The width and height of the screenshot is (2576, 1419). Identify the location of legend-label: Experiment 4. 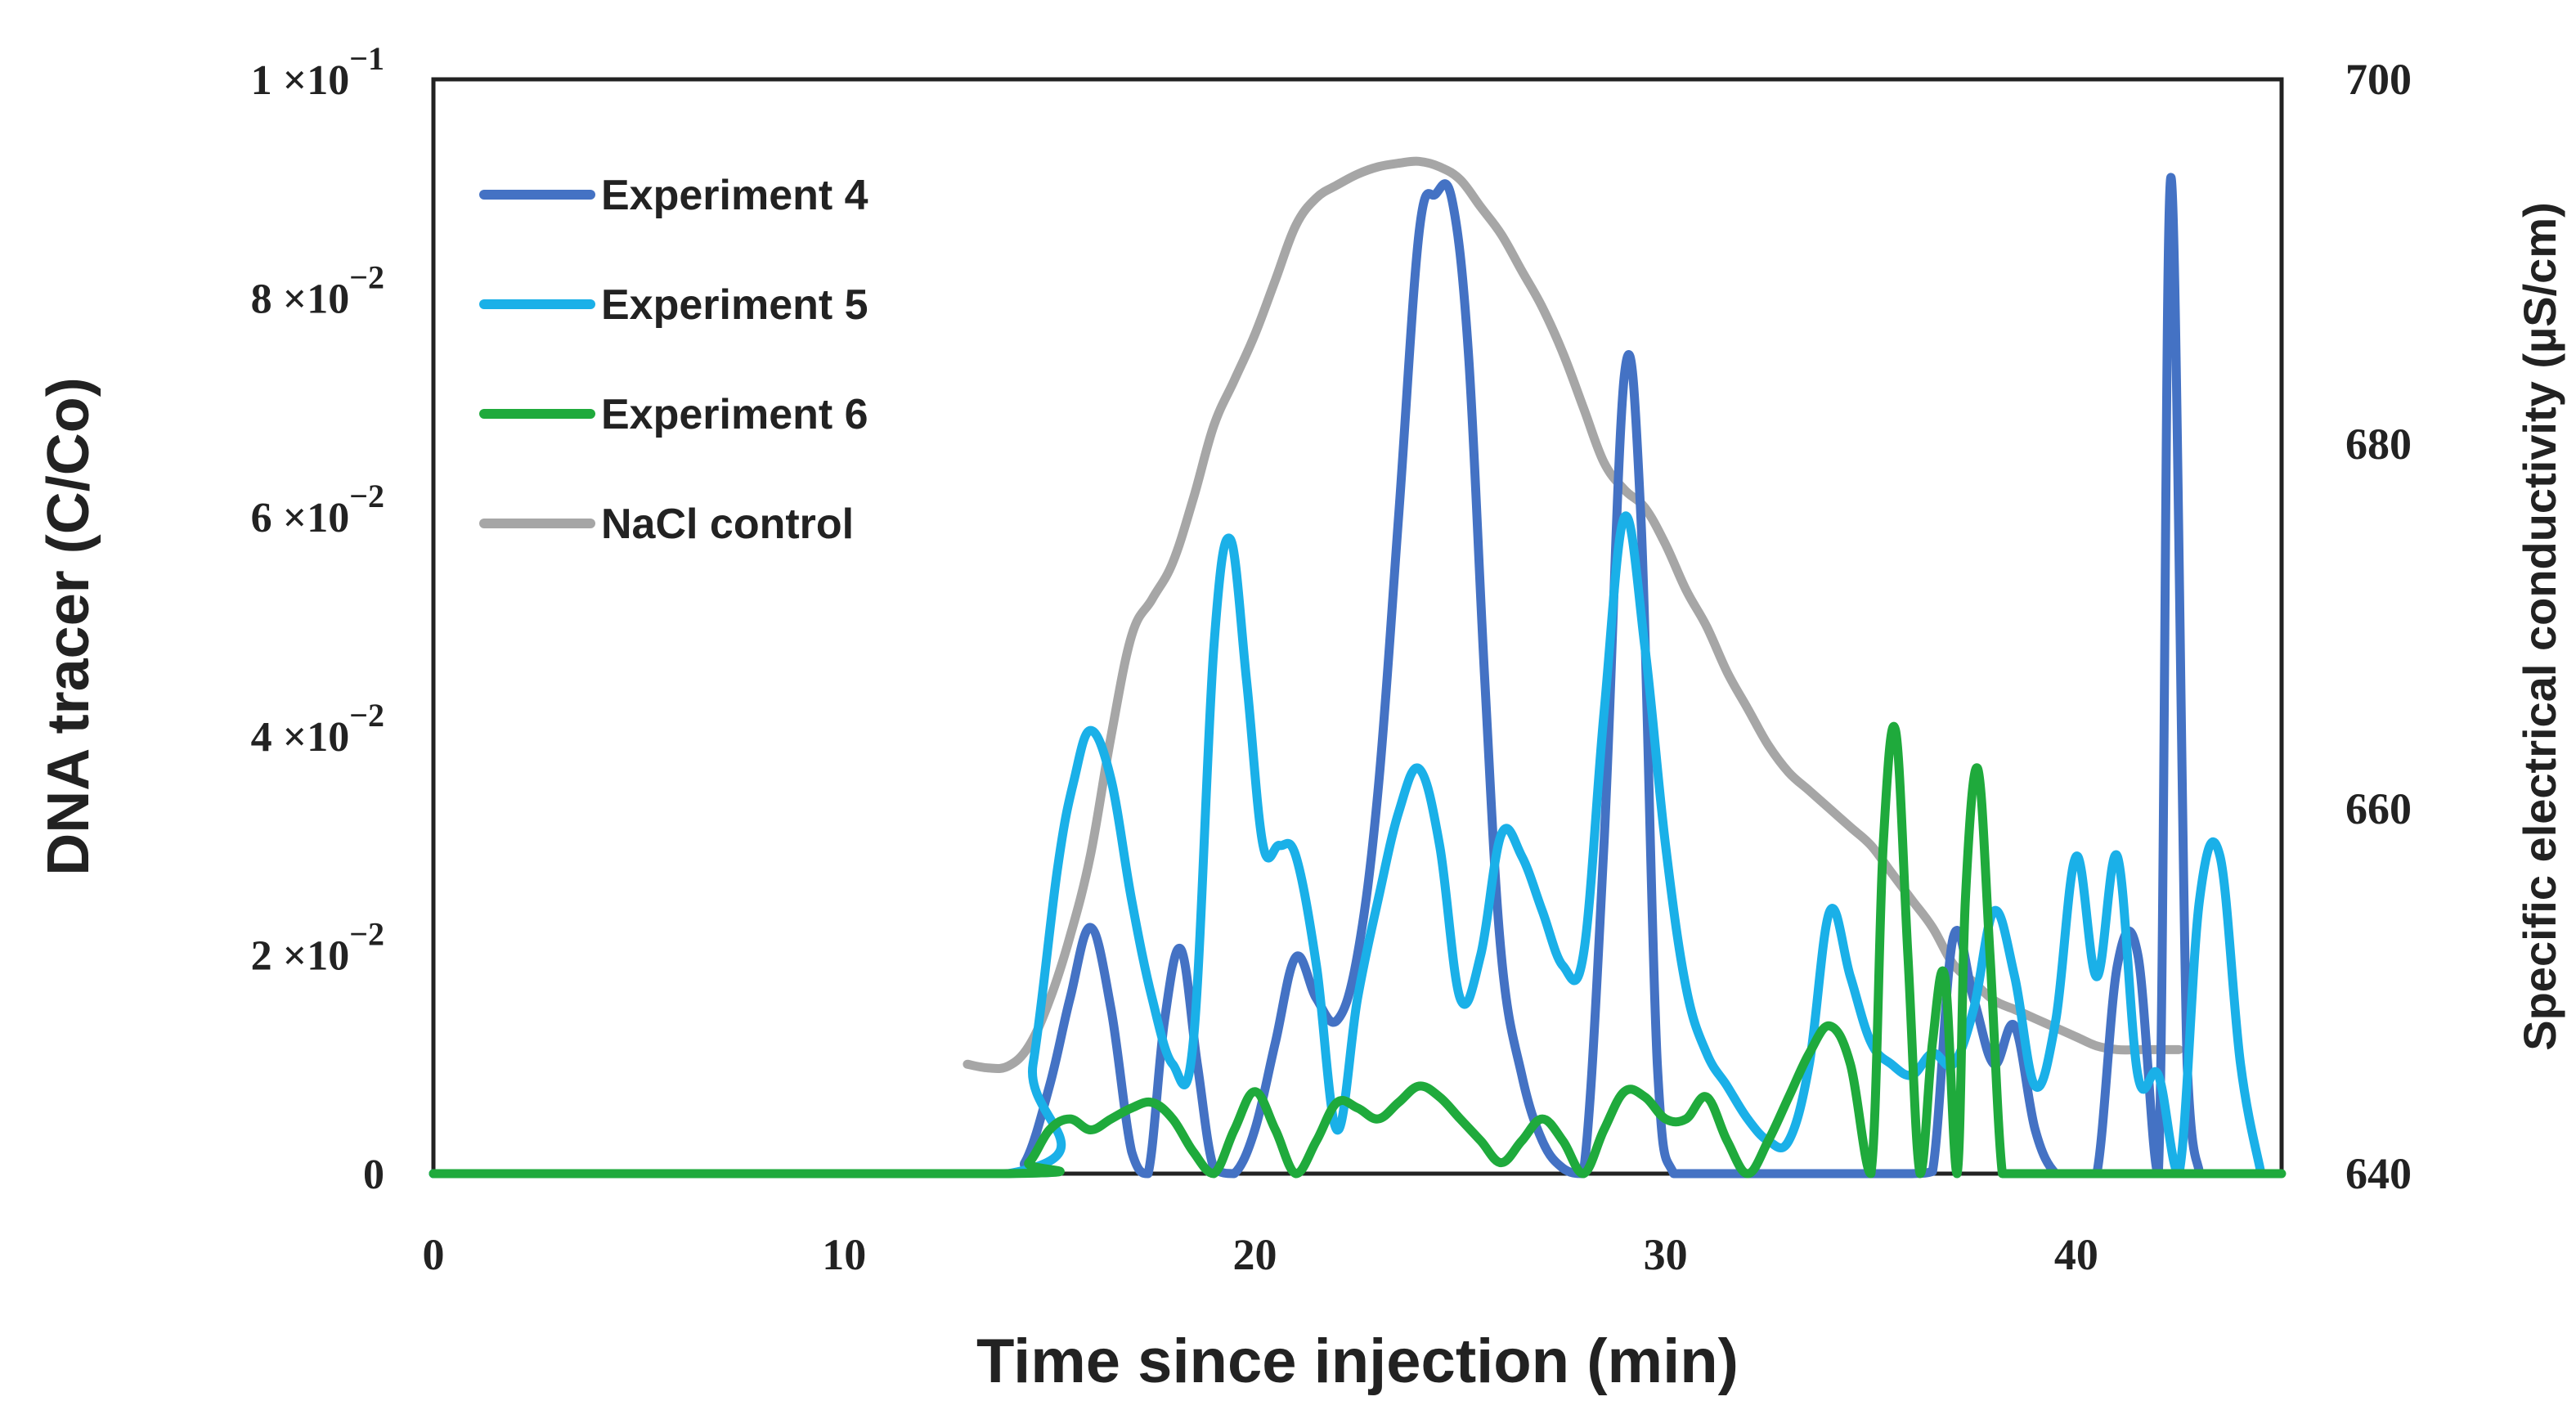
(735, 195).